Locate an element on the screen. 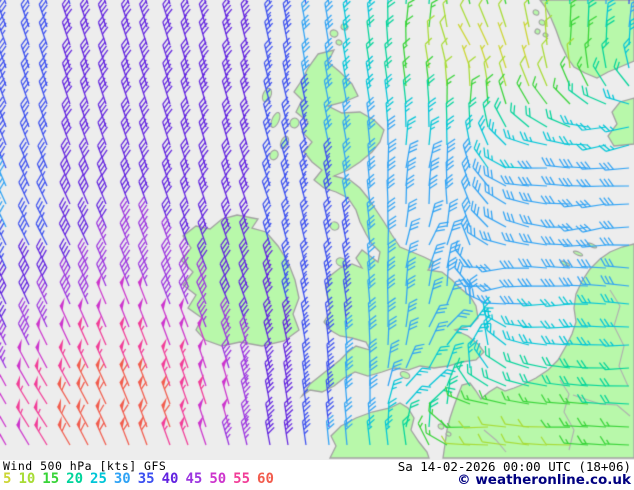 Image resolution: width=634 pixels, height=490 pixels. copyright-label: © weatheronline.co.uk is located at coordinates (544, 480).